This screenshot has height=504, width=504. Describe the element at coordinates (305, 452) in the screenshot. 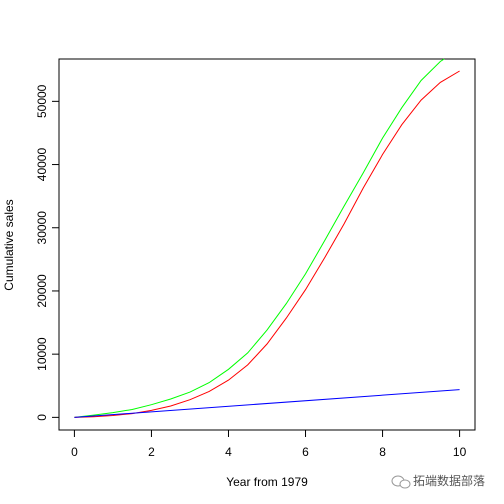

I see `x-tick-label: 6` at that location.